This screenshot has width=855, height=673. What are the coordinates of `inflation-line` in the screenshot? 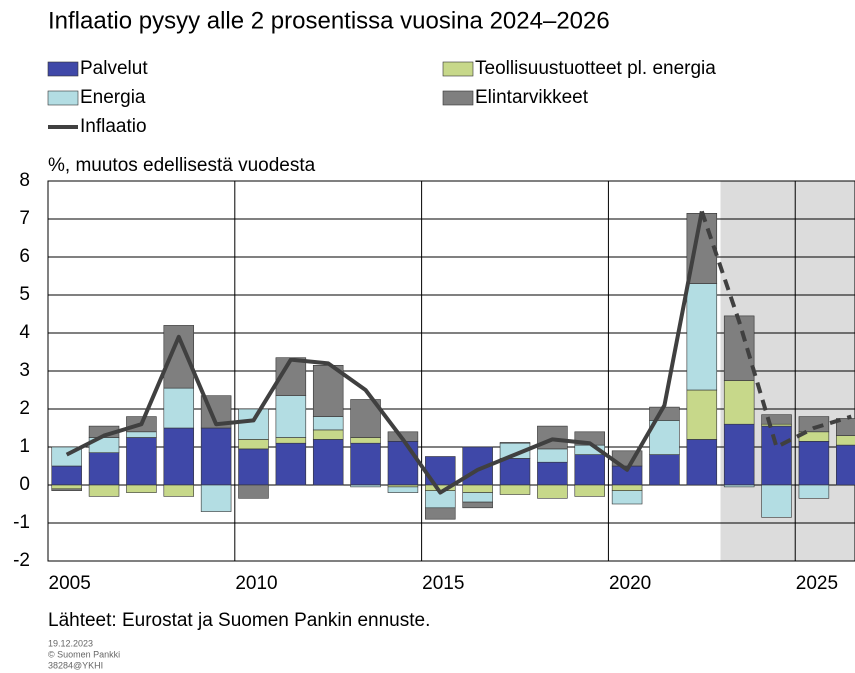 It's located at (775, 329).